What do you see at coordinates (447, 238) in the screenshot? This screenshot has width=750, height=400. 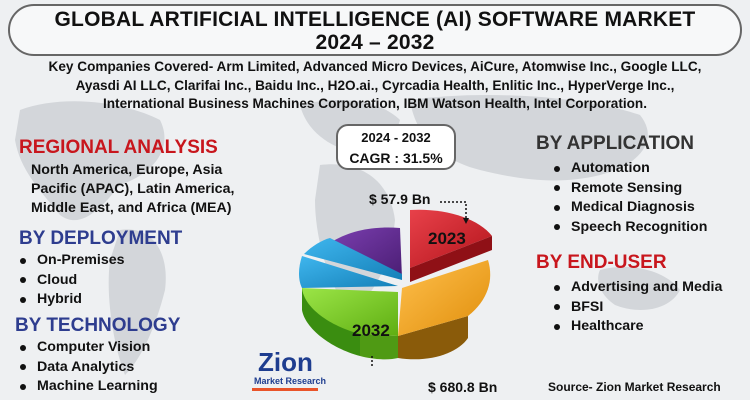 I see `pie-label-2023: 2023` at bounding box center [447, 238].